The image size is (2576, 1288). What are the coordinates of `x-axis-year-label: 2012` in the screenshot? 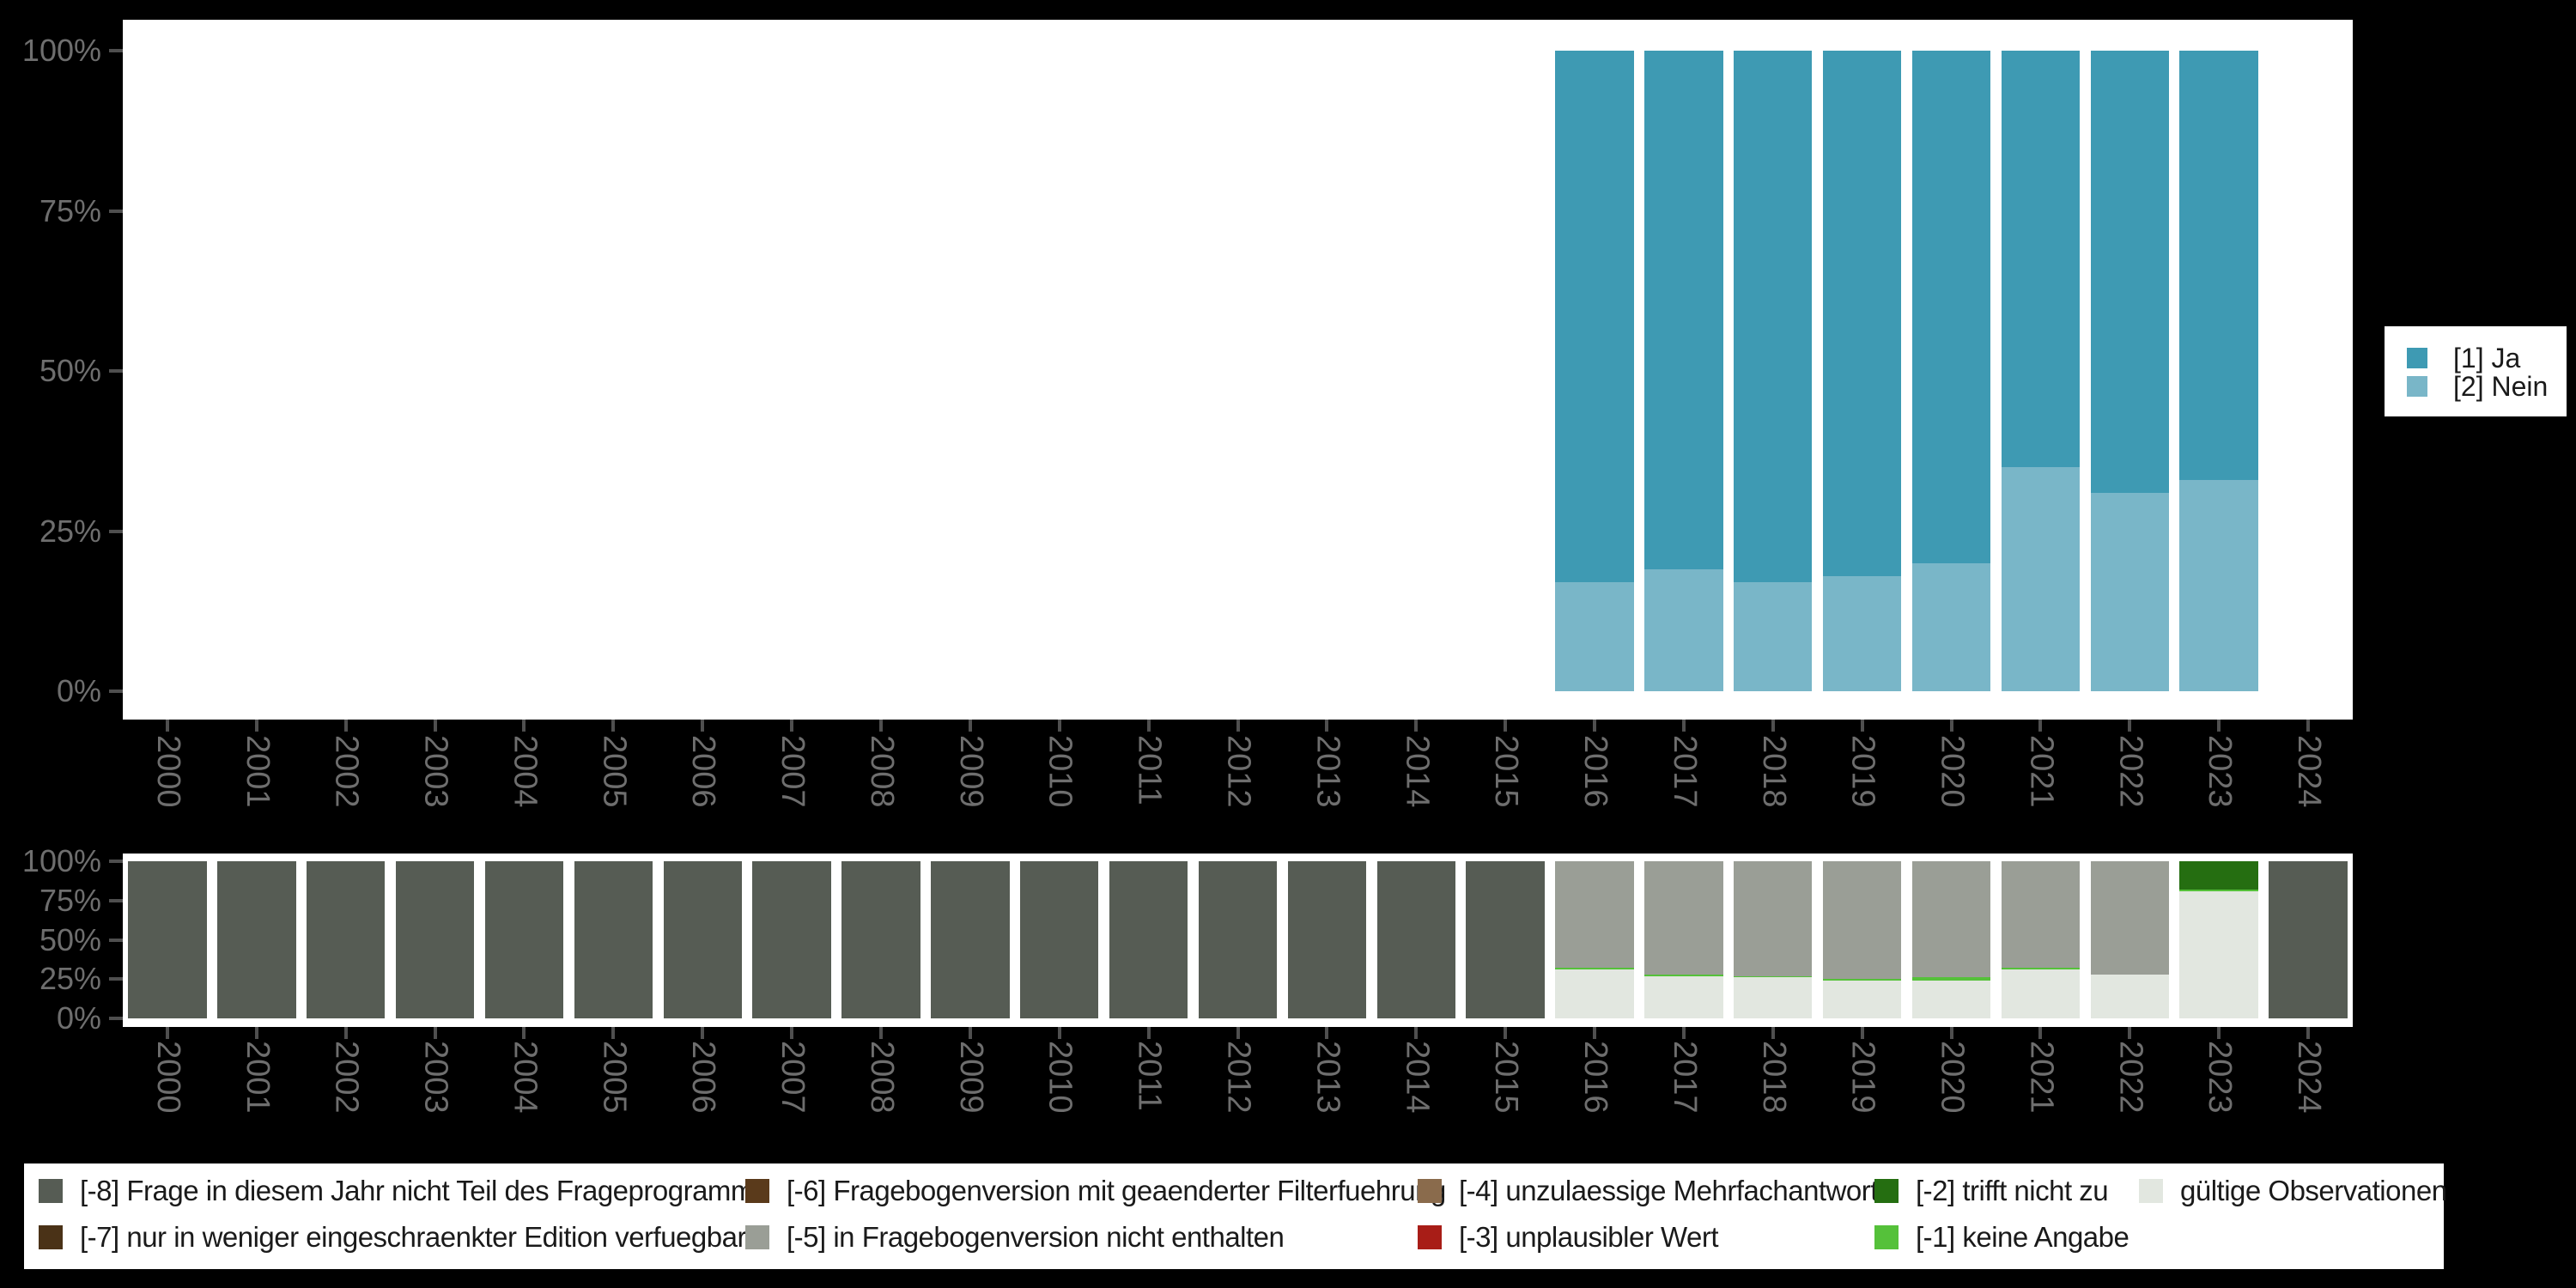 It's located at (1239, 771).